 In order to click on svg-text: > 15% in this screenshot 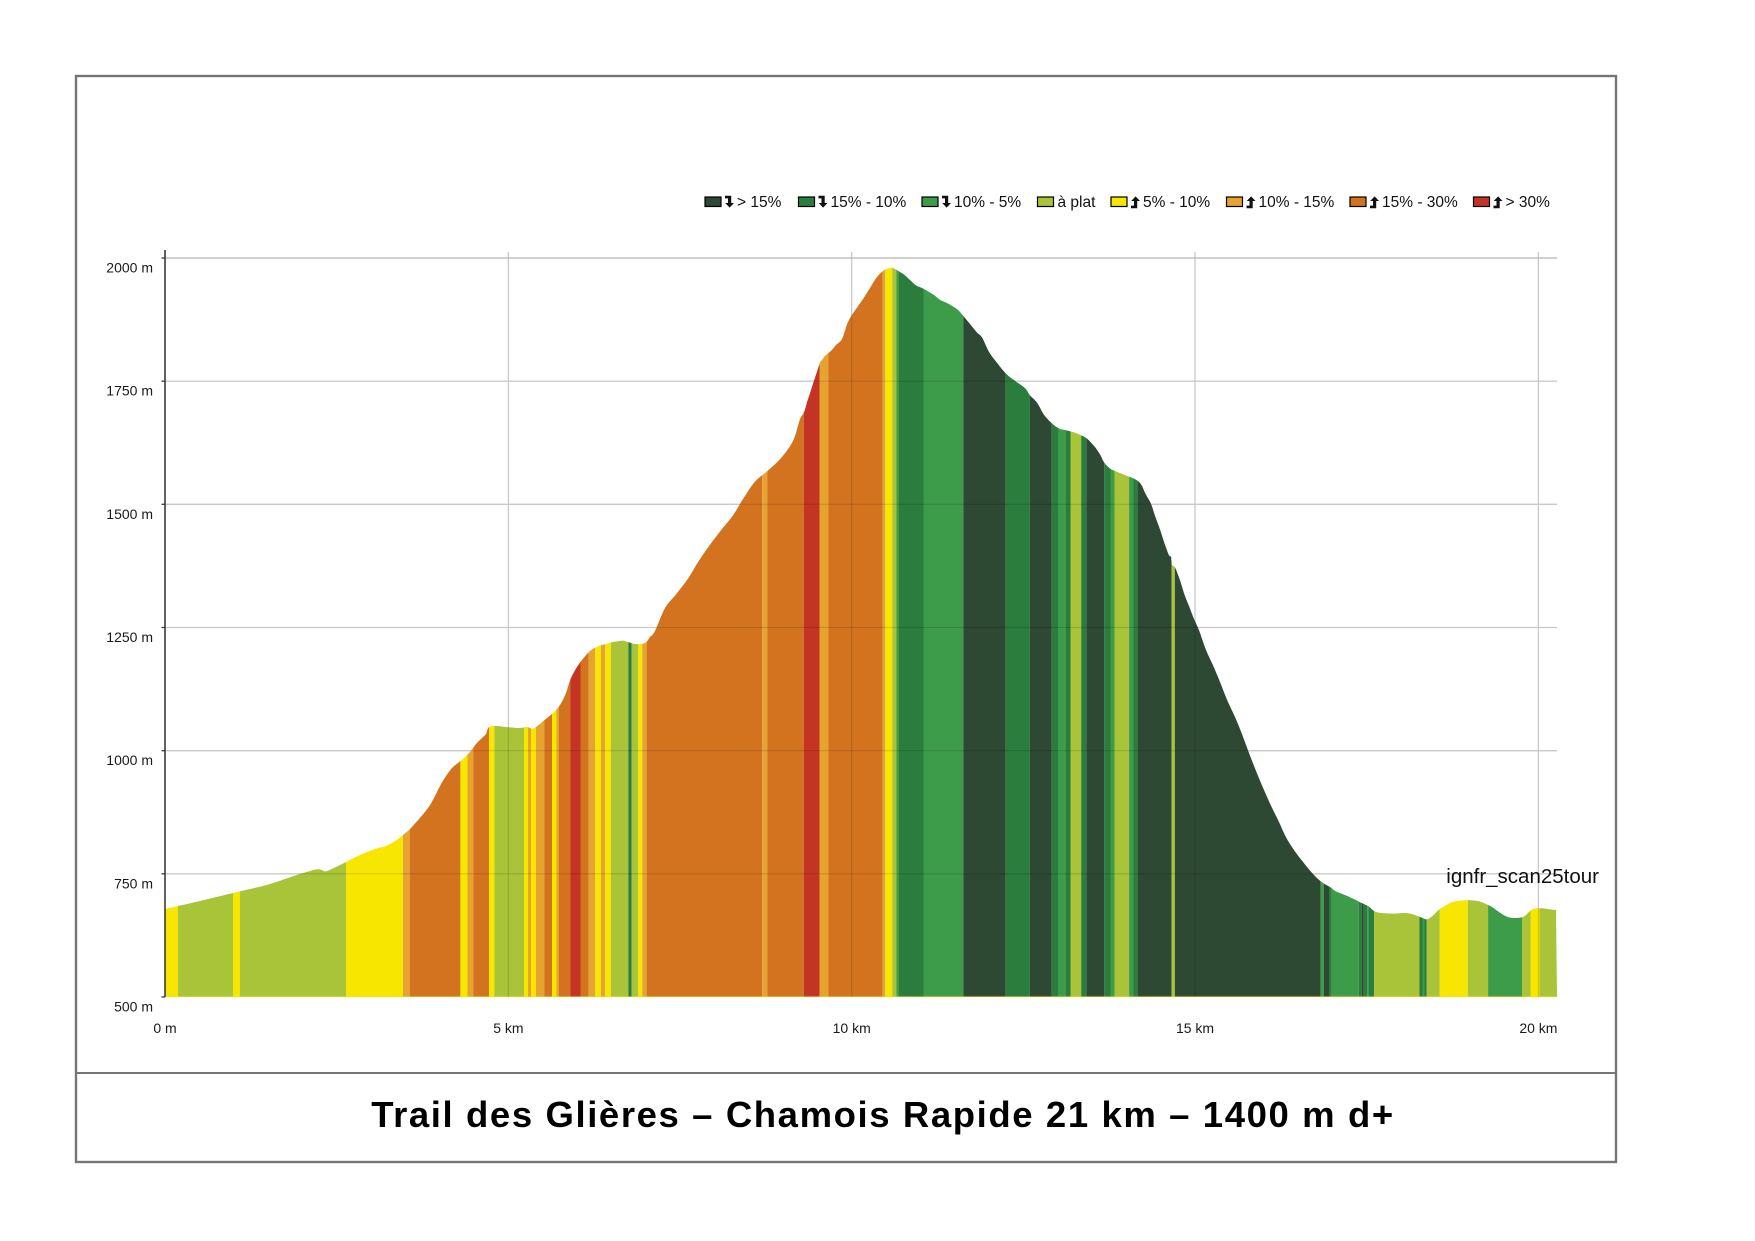, I will do `click(759, 202)`.